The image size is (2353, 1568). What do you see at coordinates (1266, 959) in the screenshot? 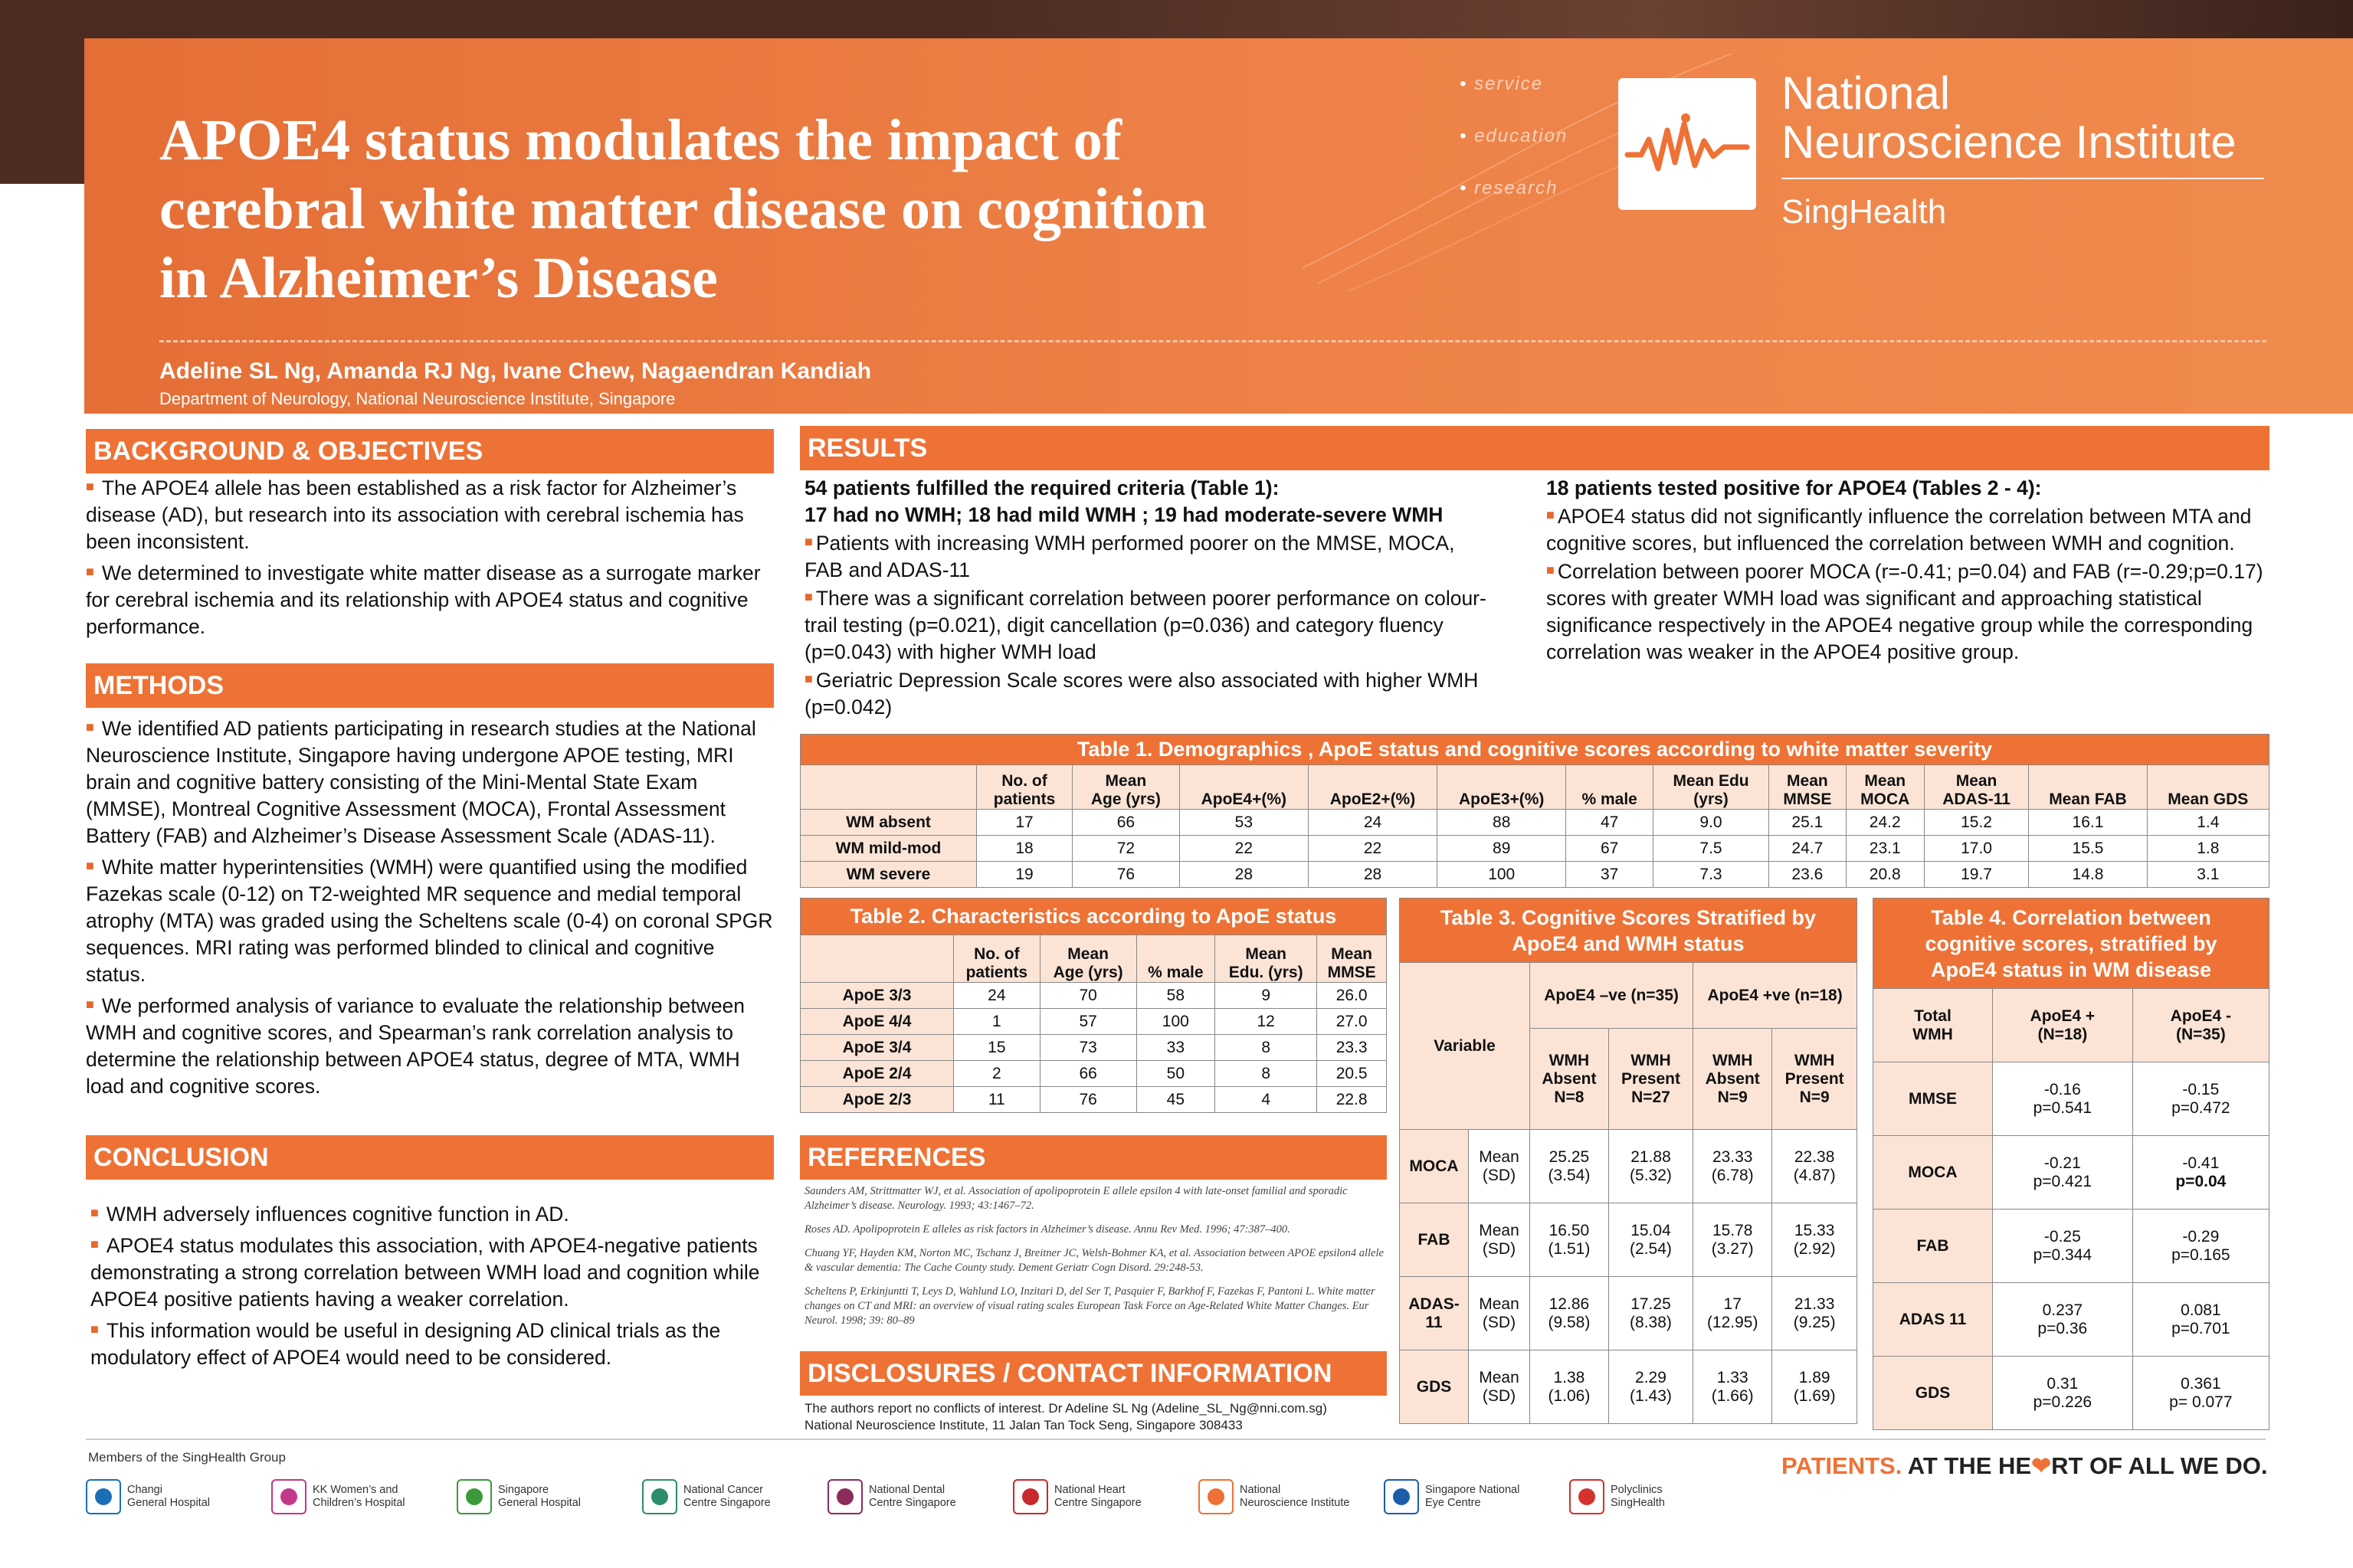
I see `table-2-col-header: Mean Edu. (yrs)` at bounding box center [1266, 959].